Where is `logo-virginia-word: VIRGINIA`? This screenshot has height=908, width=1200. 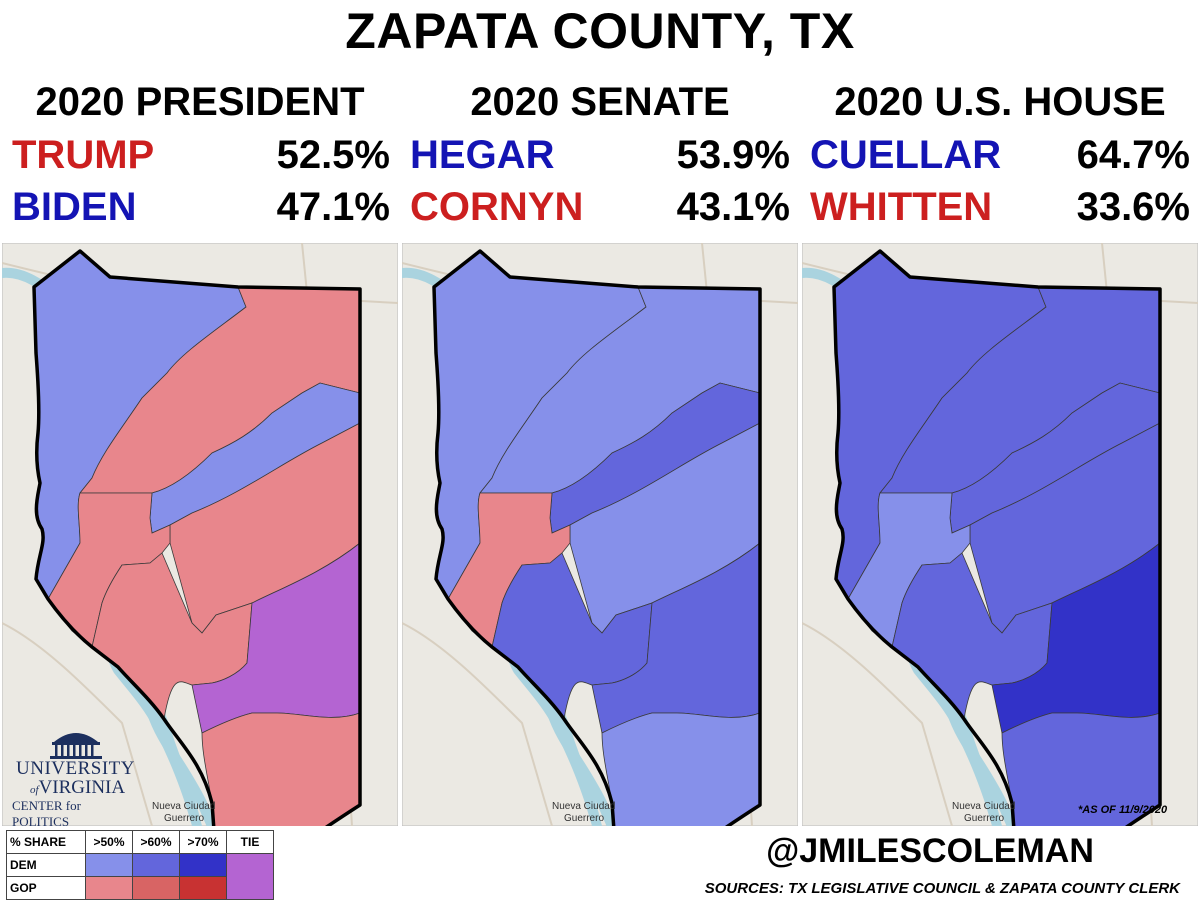
logo-virginia-word: VIRGINIA is located at coordinates (82, 787).